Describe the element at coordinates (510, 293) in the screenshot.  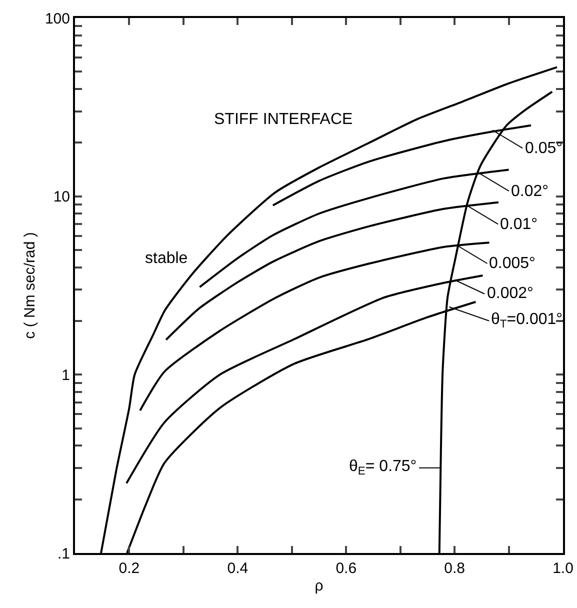
I see `annotation: 0.002°` at that location.